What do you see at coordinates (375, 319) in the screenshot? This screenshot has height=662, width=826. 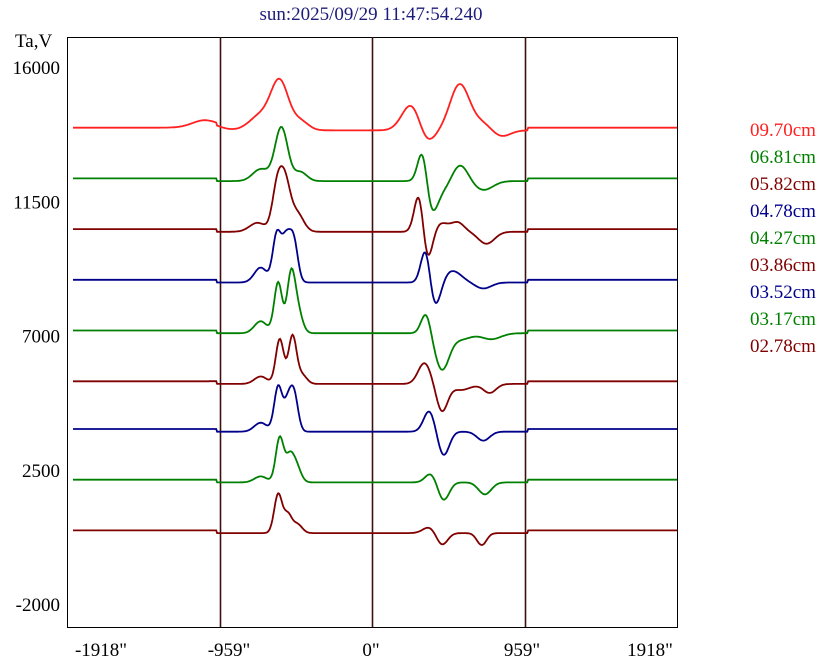 I see `series-line-04.27cm` at bounding box center [375, 319].